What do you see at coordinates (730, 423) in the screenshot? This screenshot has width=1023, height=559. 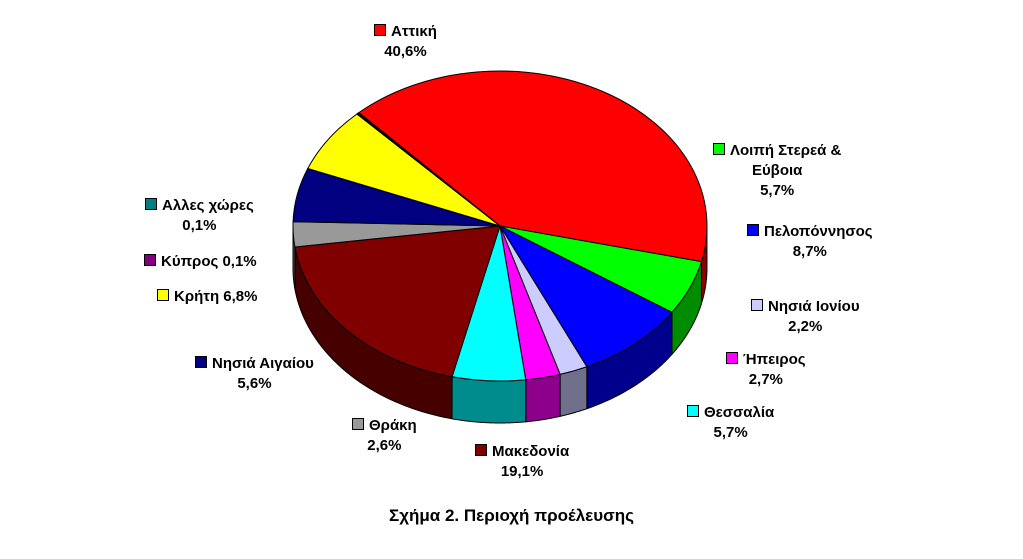 I see `slice-θεσσαλία-label: Θεσσαλία 5,7%` at bounding box center [730, 423].